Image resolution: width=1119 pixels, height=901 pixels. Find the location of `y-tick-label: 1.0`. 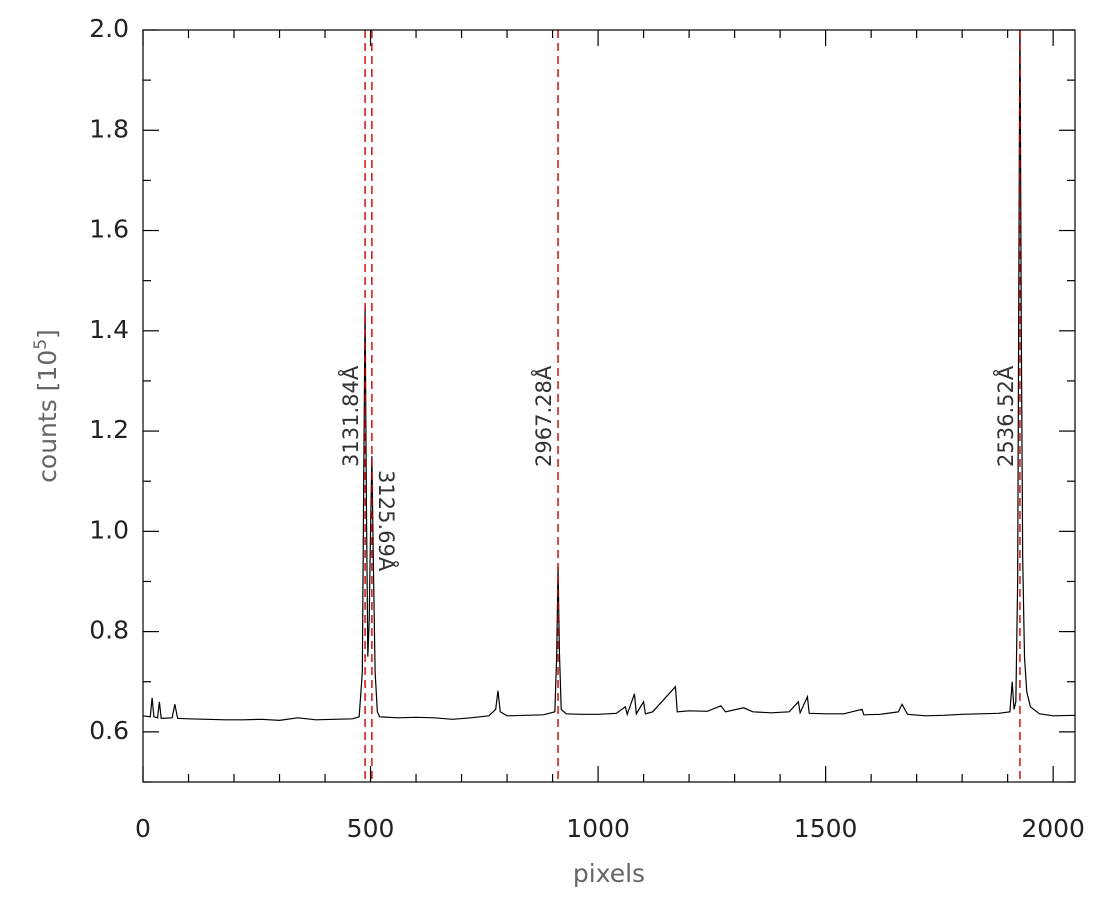

y-tick-label: 1.0 is located at coordinates (109, 529).